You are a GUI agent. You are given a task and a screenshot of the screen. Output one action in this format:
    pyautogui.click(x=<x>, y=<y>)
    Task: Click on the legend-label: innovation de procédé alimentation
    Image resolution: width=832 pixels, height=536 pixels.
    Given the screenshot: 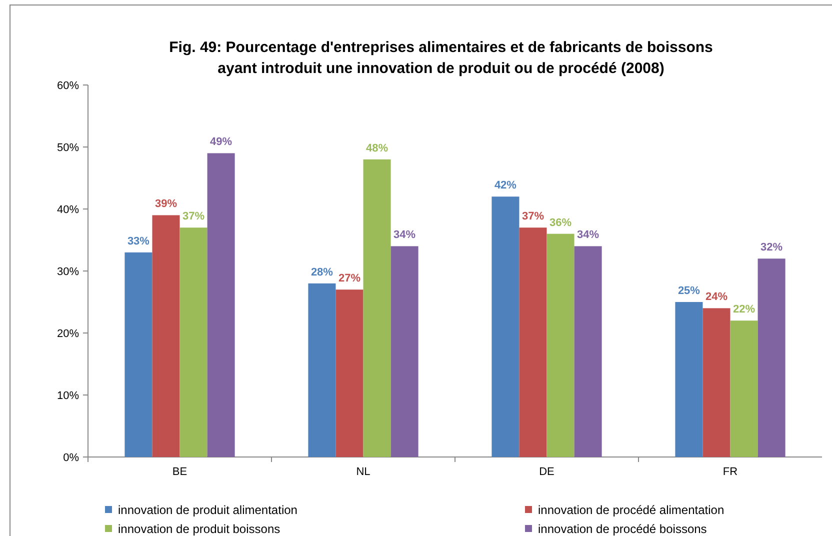 What is the action you would take?
    pyautogui.click(x=631, y=510)
    